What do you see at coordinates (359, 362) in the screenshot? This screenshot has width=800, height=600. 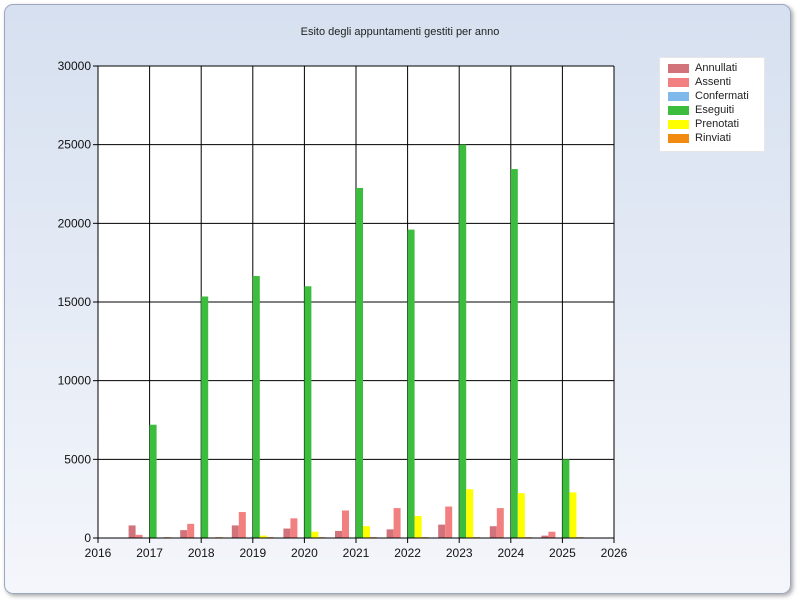 I see `bar-eseguiti-2021` at bounding box center [359, 362].